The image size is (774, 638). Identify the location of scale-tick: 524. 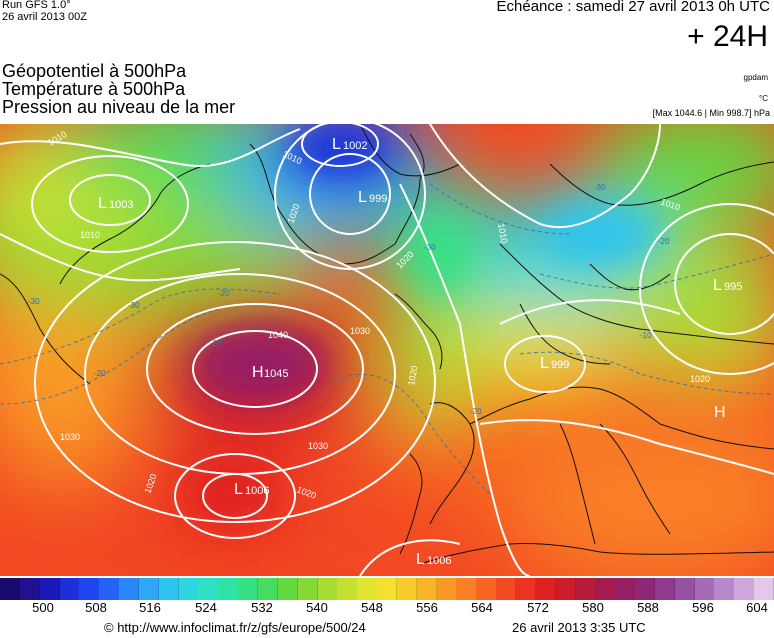
(206, 607).